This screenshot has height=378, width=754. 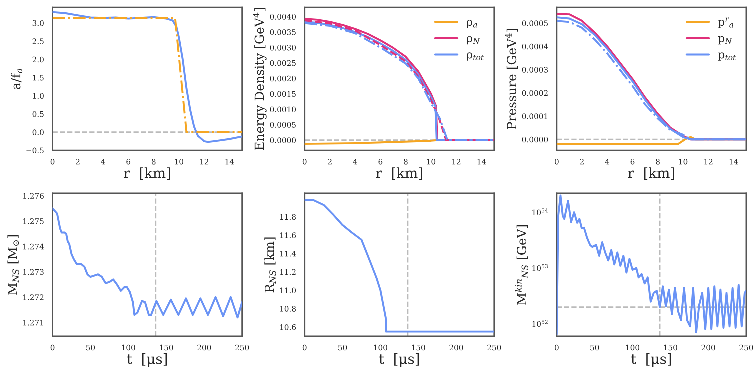 What do you see at coordinates (270, 265) in the screenshot?
I see `y-axis-title: R$_{NS}$ [km]` at bounding box center [270, 265].